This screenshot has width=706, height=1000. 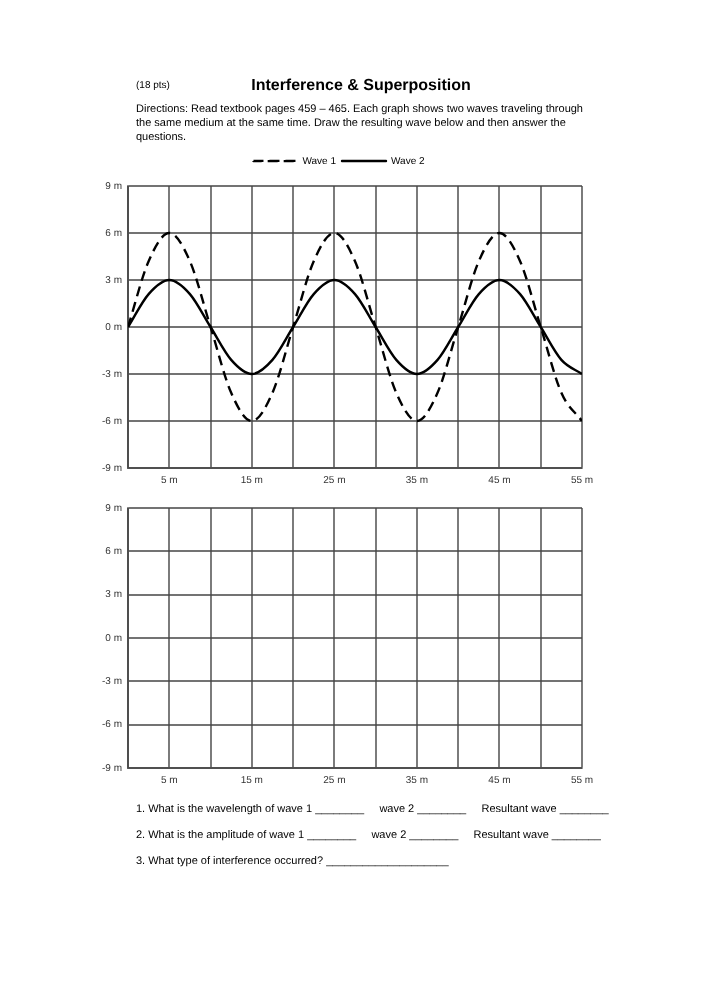 I want to click on chart-title: Interference & Superposition, so click(x=361, y=85).